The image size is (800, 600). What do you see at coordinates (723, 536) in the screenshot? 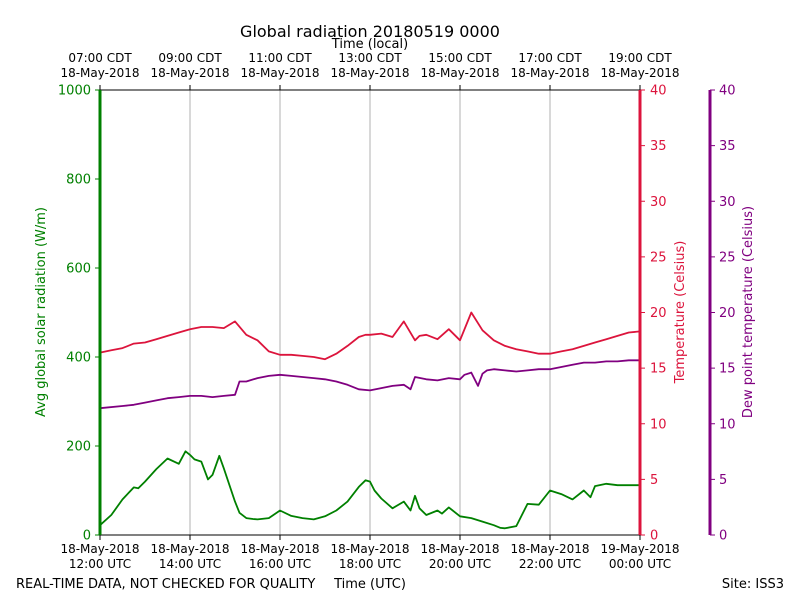
I see `dewpoint-tick-label: 0` at bounding box center [723, 536].